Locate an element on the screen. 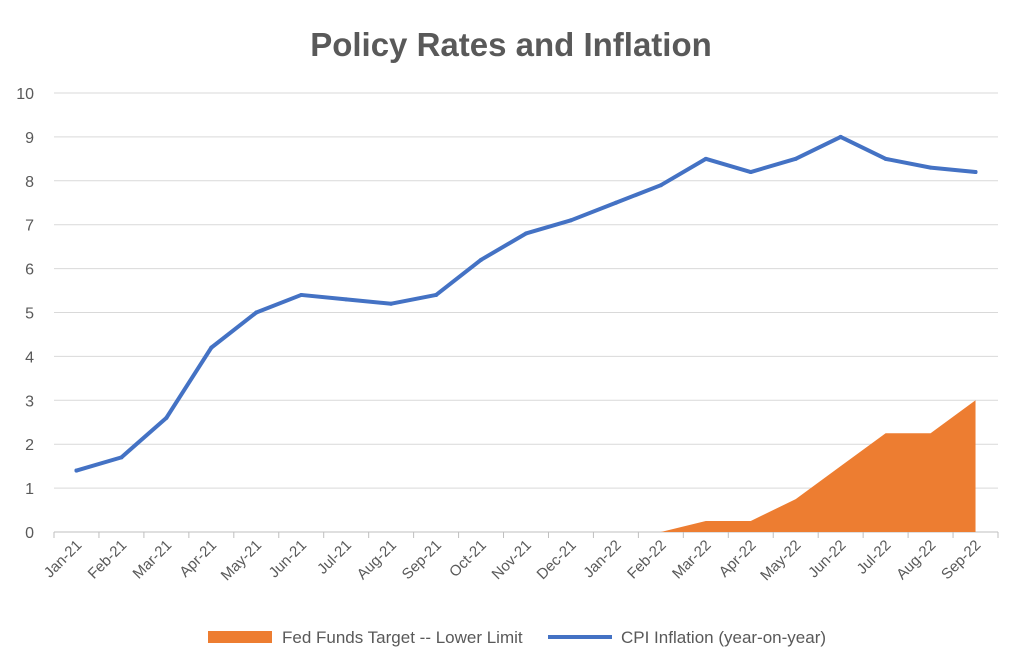 This screenshot has width=1023, height=671. legend-label-fed-funds: Fed Funds Target -- Lower Limit is located at coordinates (402, 637).